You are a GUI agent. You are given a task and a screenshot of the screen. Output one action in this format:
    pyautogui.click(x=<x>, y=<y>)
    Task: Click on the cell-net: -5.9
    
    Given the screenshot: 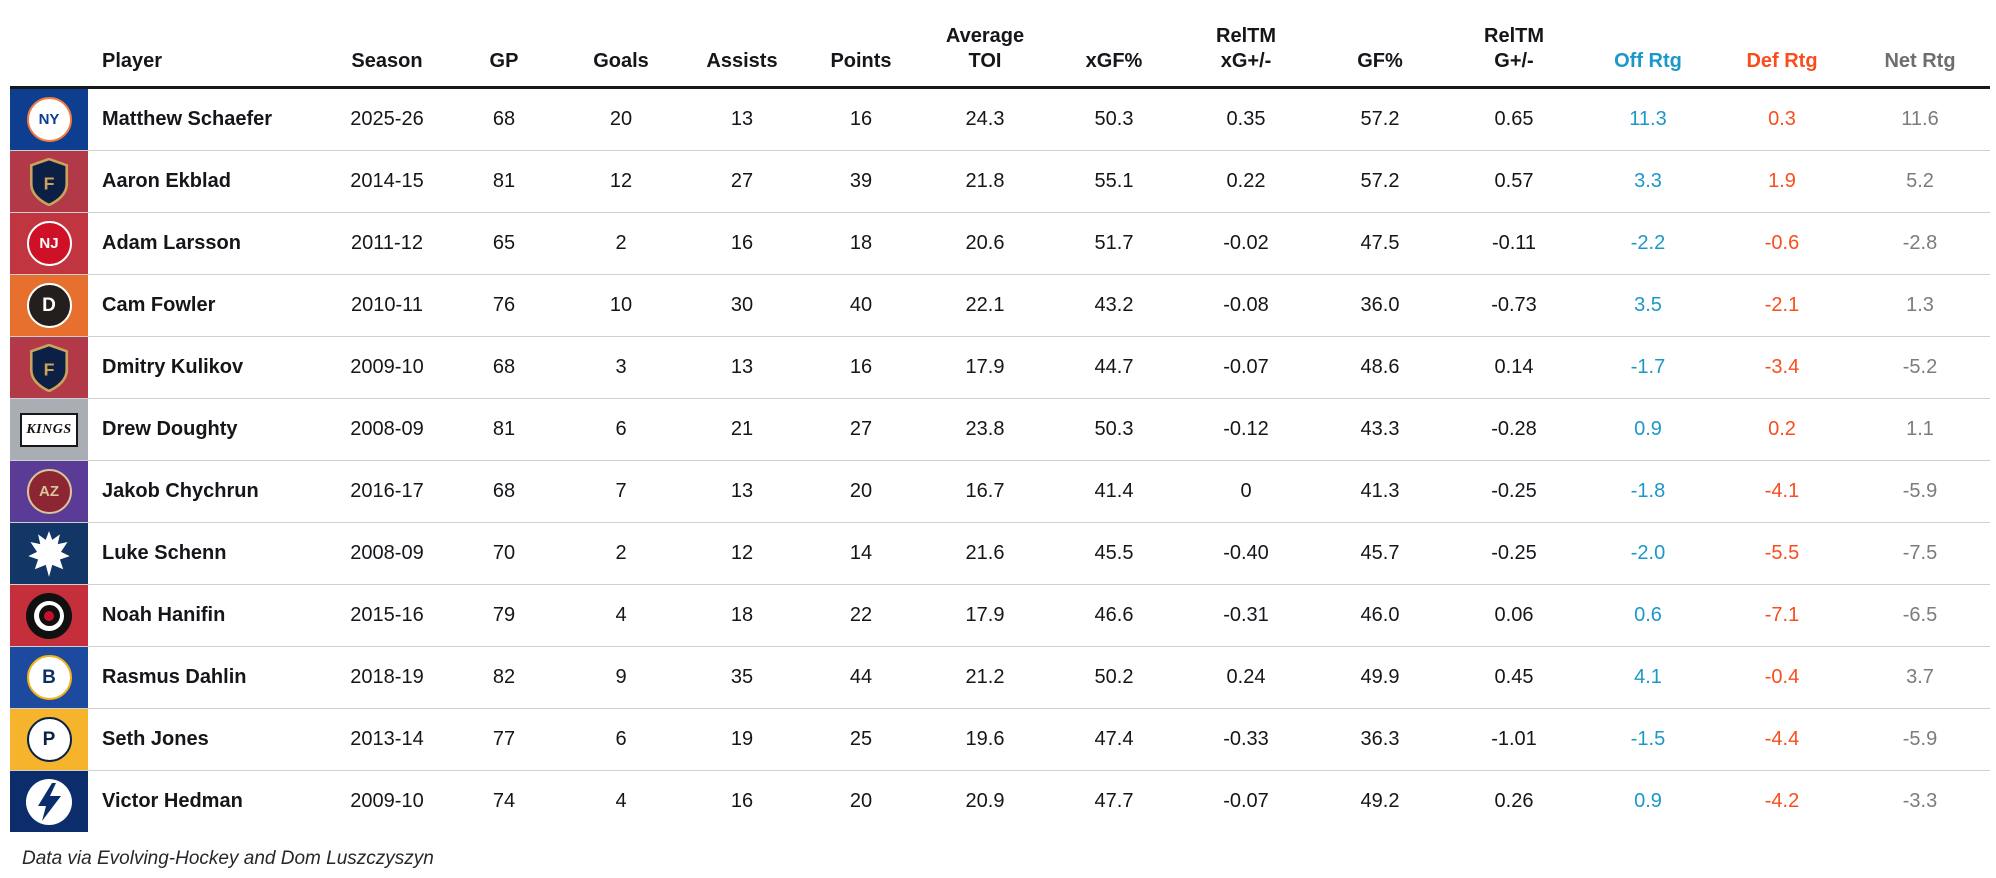 What is the action you would take?
    pyautogui.click(x=1920, y=739)
    